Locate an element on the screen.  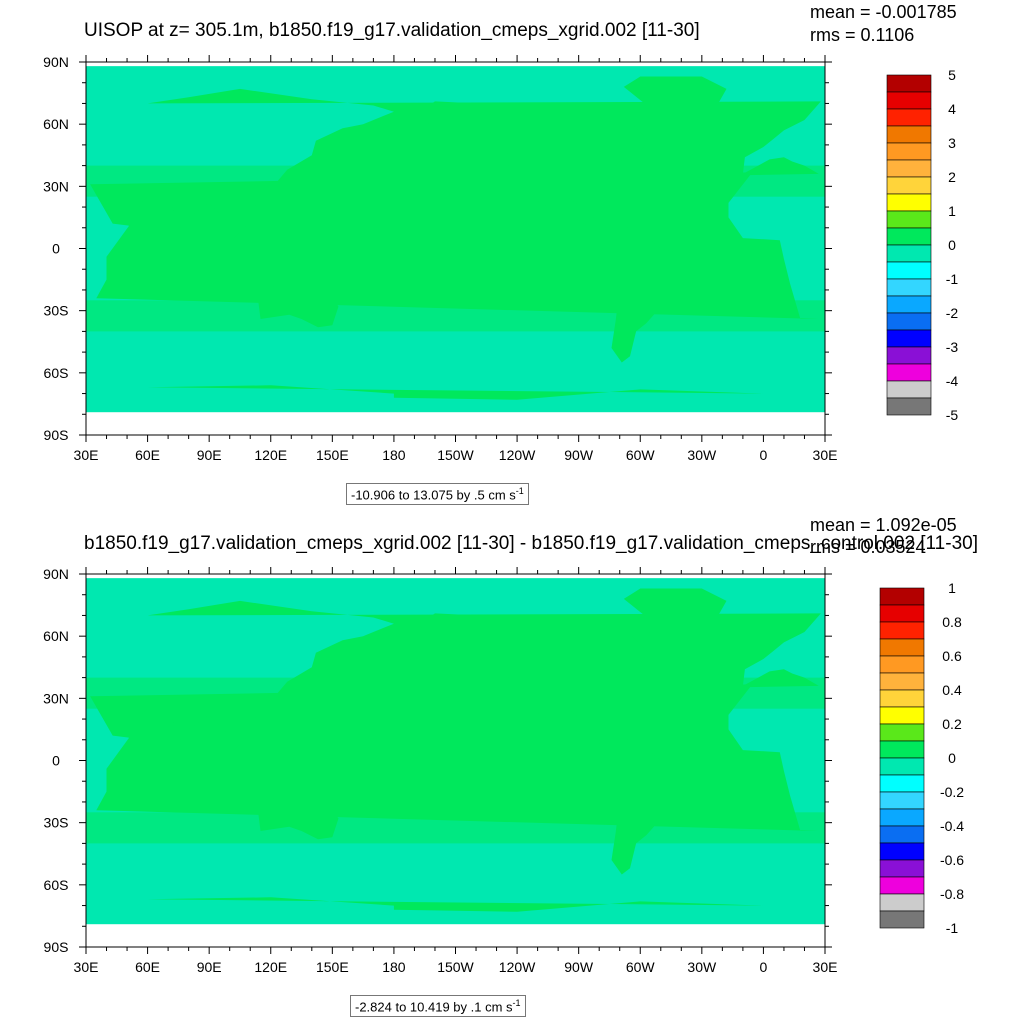
panel-2-xlabel-12: 30E is located at coordinates (825, 967).